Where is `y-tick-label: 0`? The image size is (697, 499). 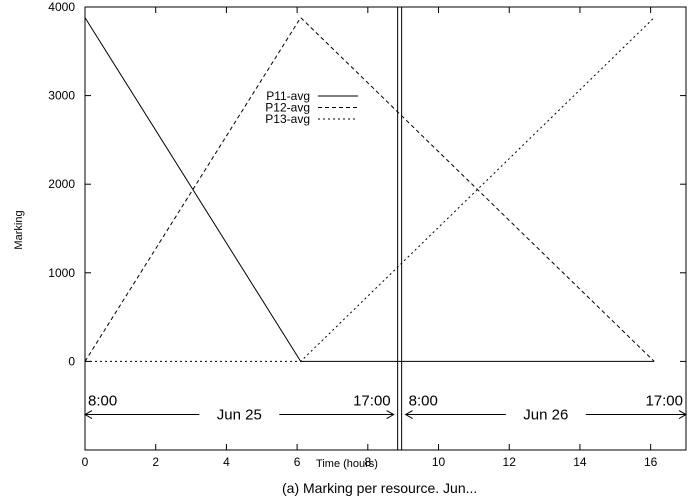 y-tick-label: 0 is located at coordinates (71, 361).